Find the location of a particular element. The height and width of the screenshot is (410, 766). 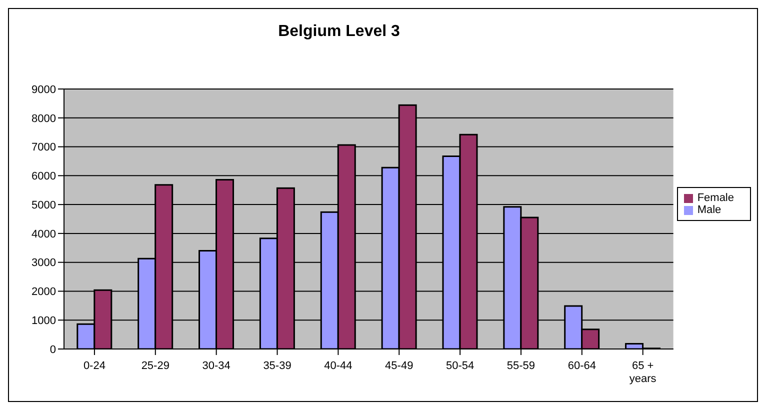

x-tick-label: 30-34 is located at coordinates (216, 366).